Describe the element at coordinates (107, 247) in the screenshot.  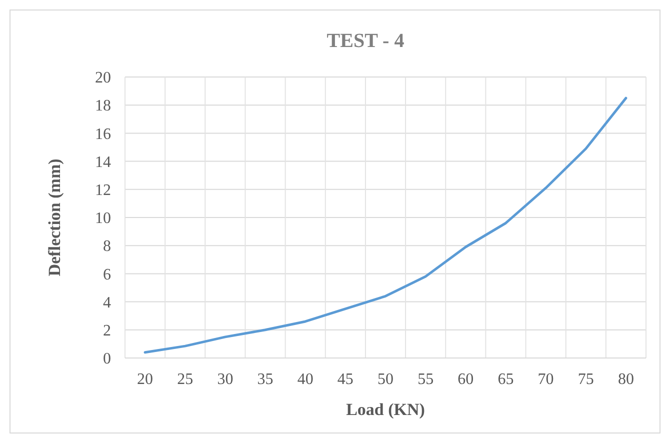
I see `y-tick-label: 8` at that location.